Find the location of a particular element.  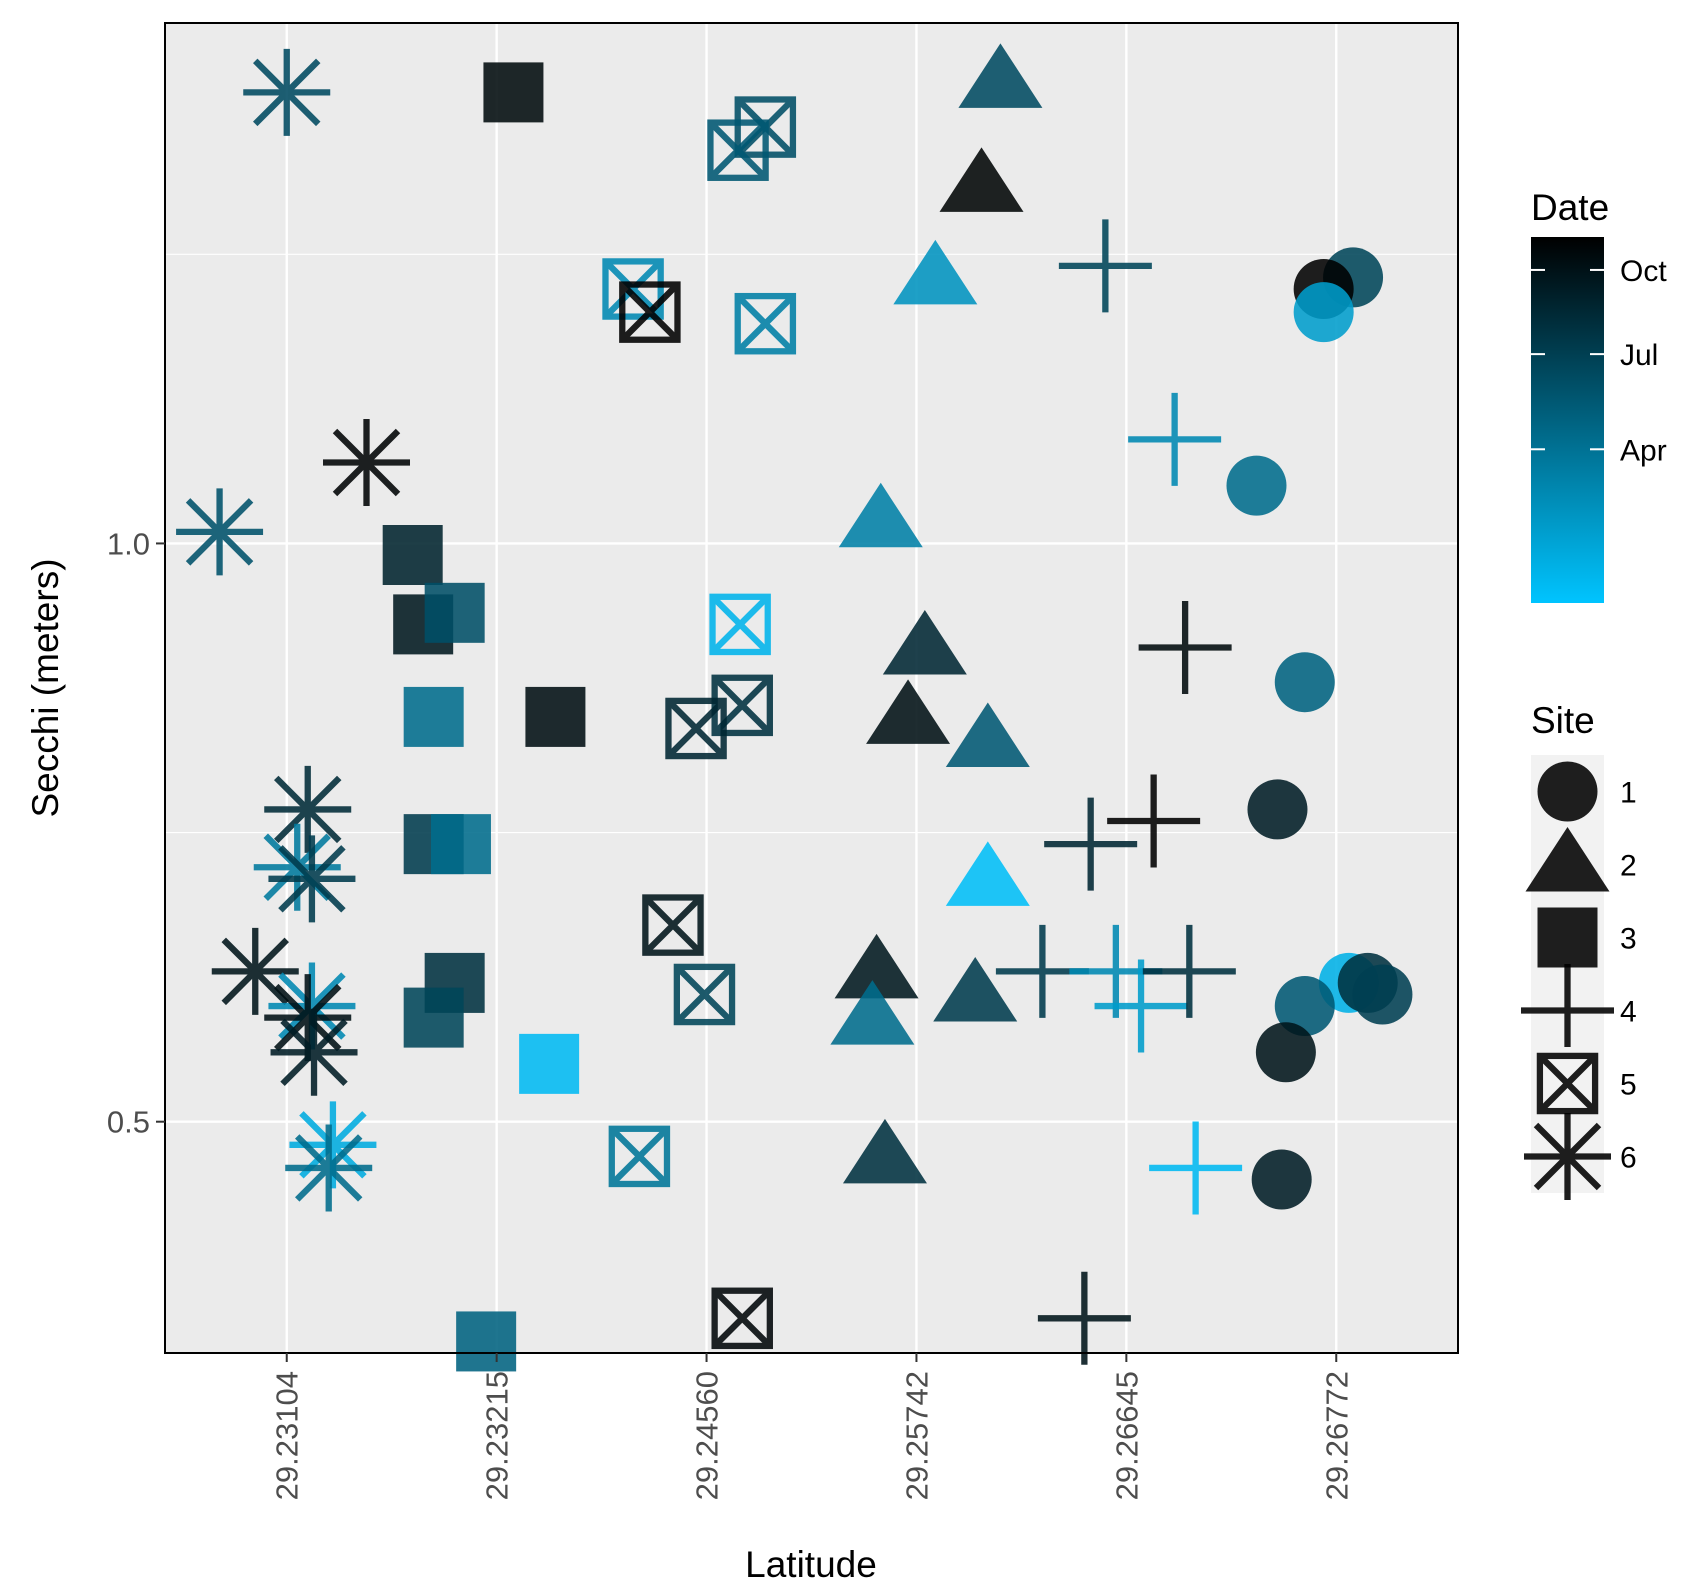

legend-key-asterisk-icon is located at coordinates (1567, 1156).